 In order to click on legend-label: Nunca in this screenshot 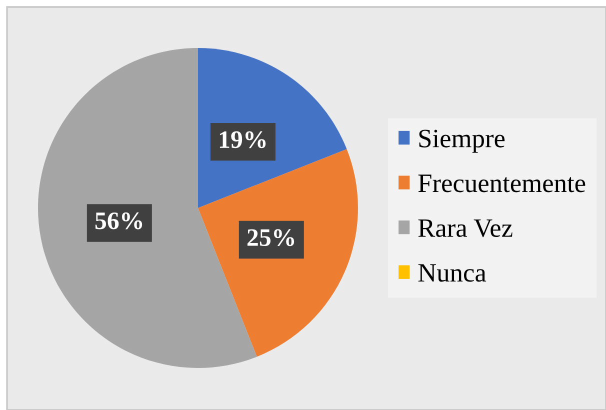, I will do `click(452, 273)`.